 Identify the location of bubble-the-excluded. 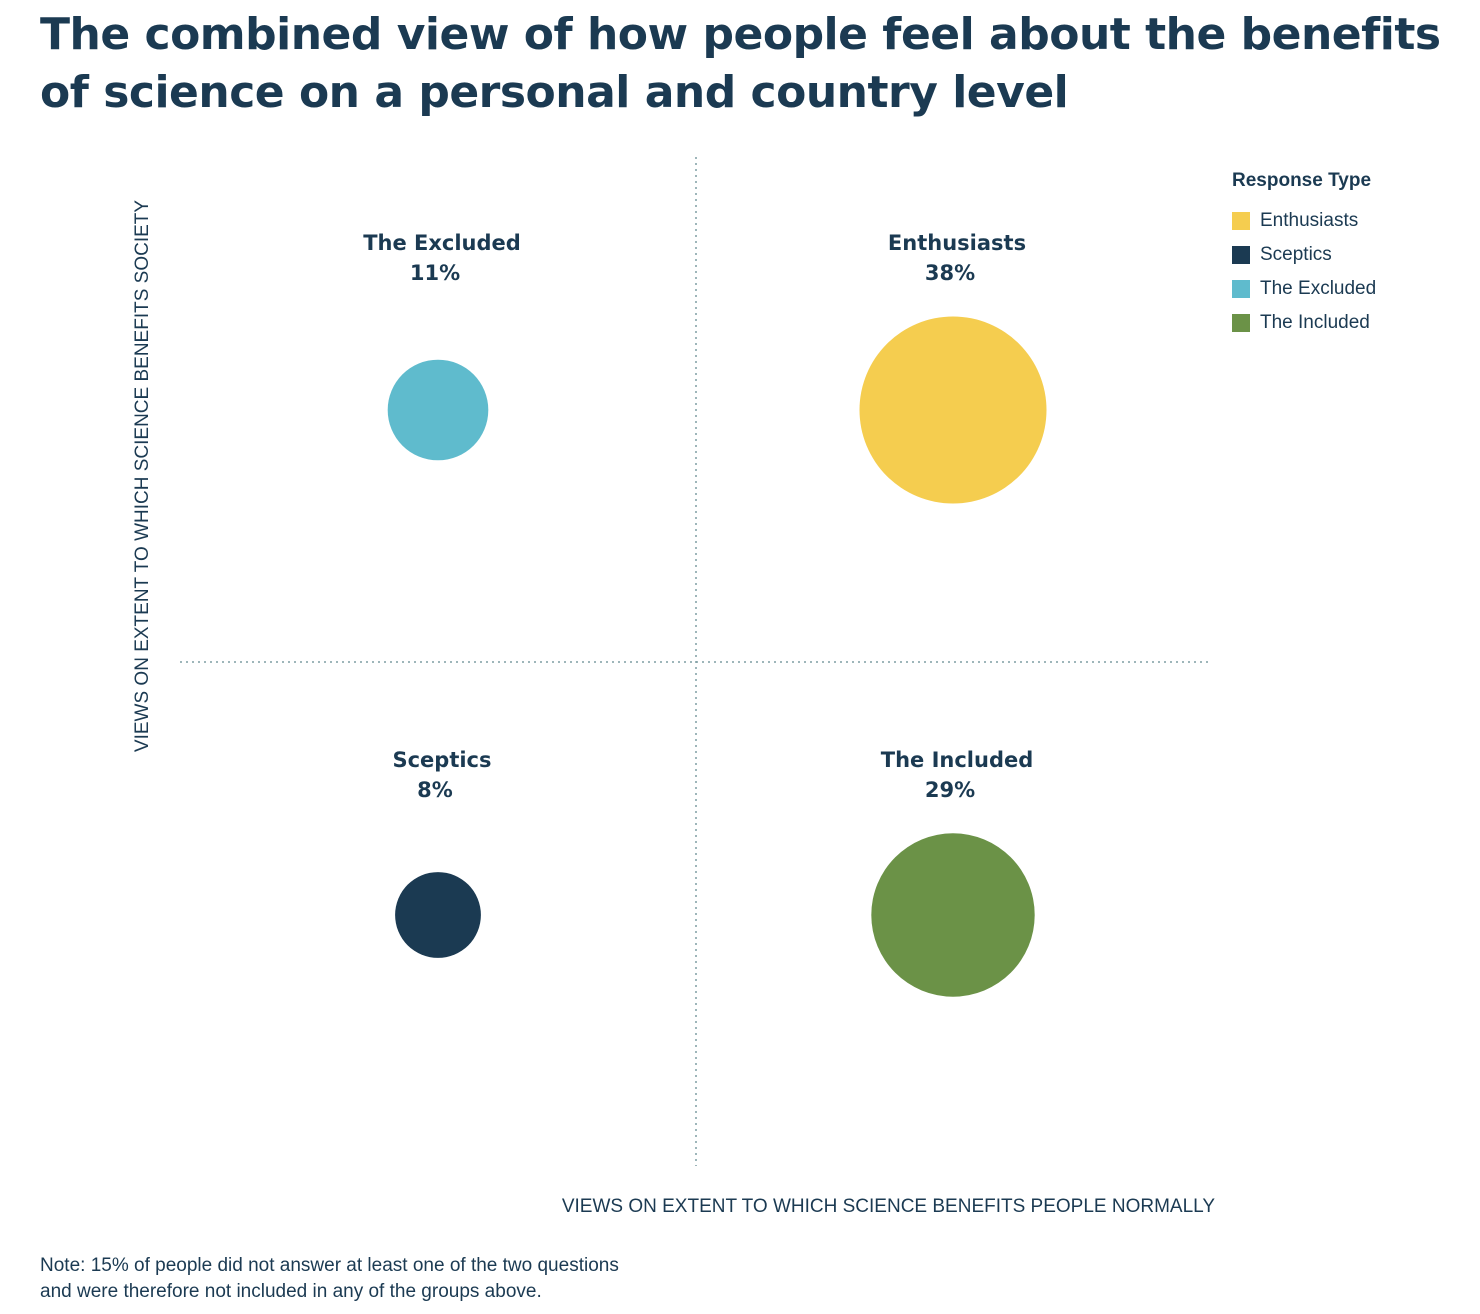
(438, 410).